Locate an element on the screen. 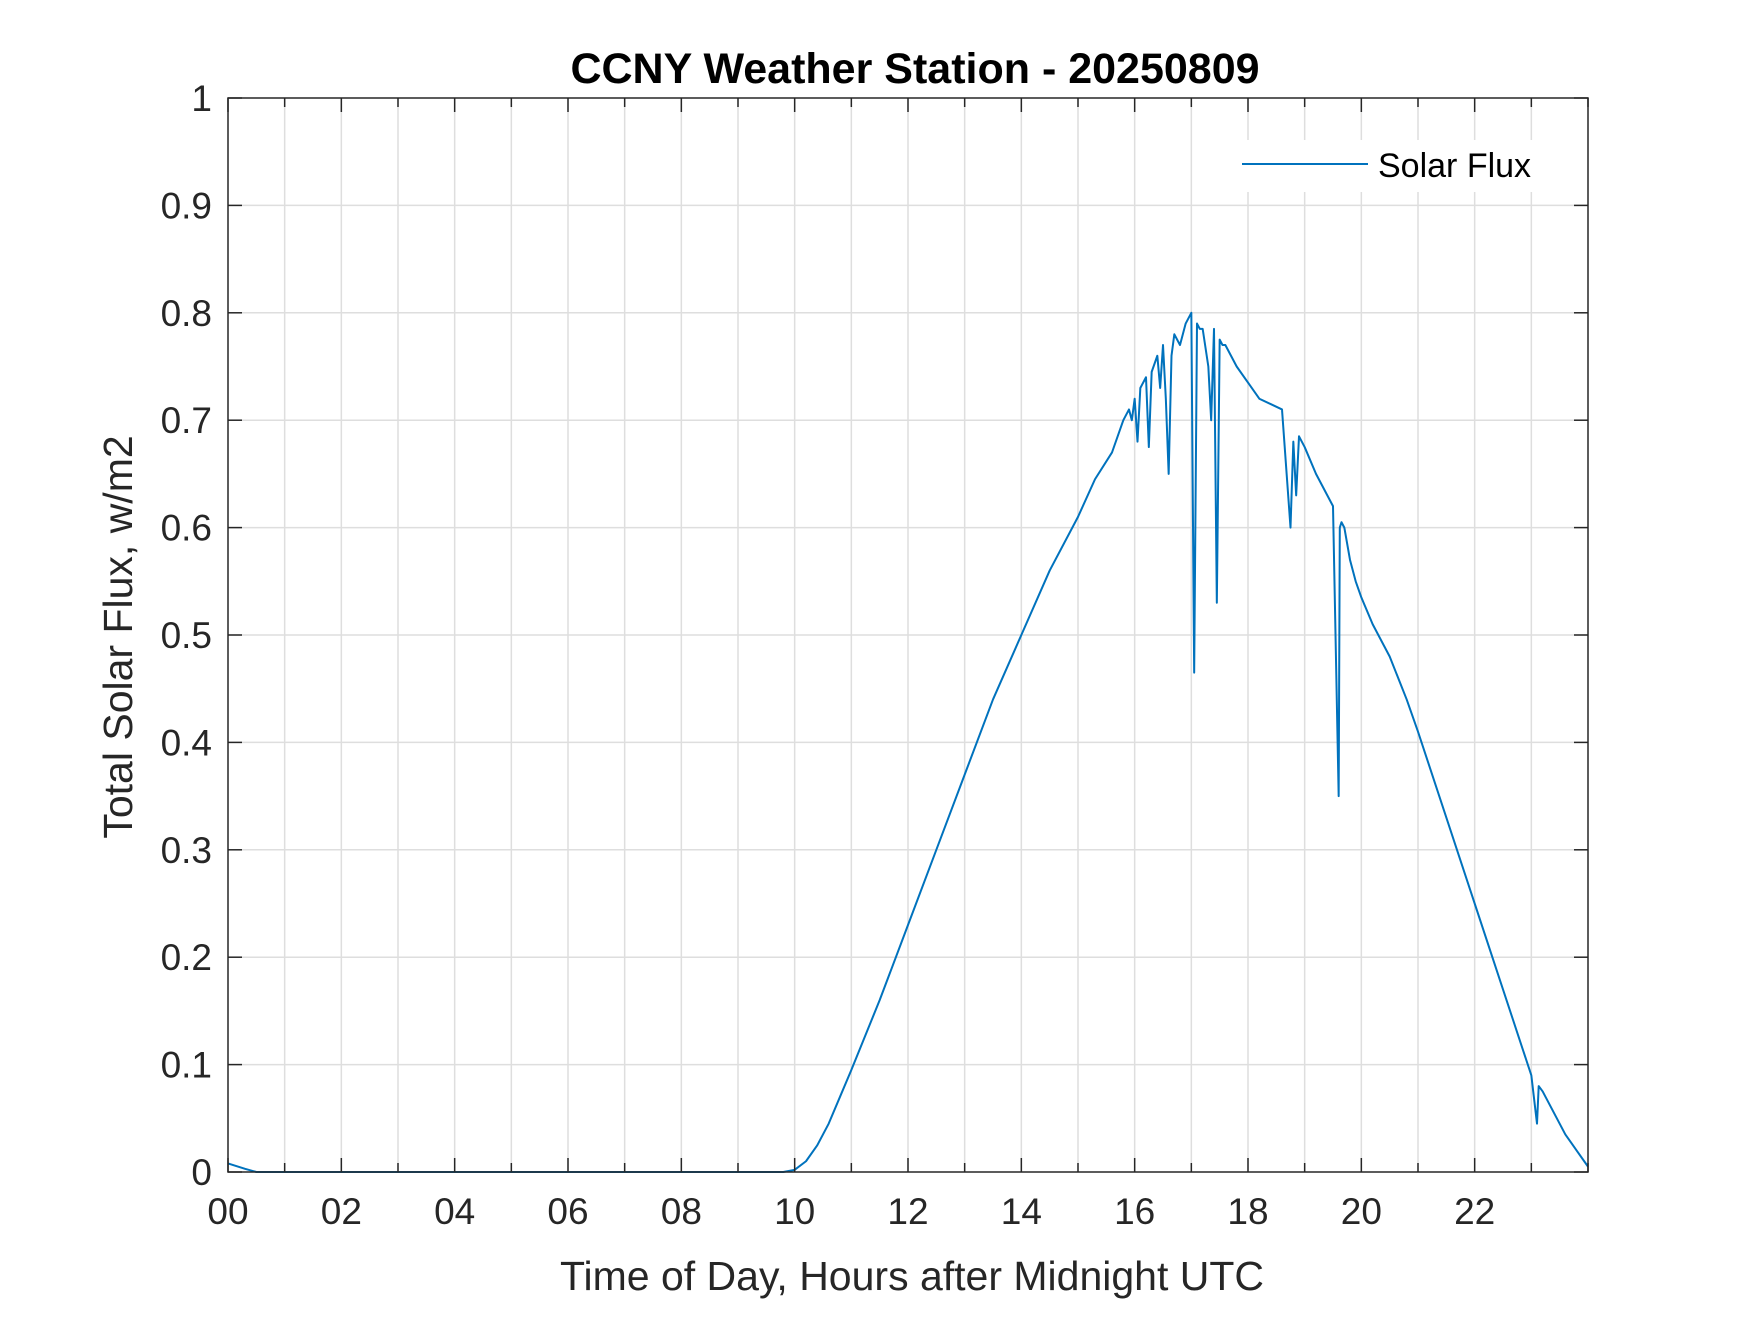  x-tick-label: 04 is located at coordinates (454, 1211).